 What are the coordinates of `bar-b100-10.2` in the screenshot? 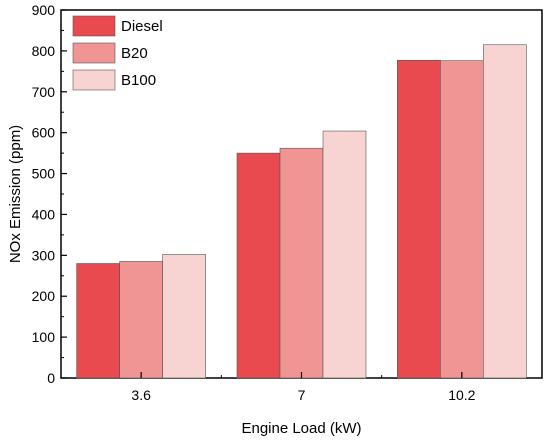 It's located at (505, 211).